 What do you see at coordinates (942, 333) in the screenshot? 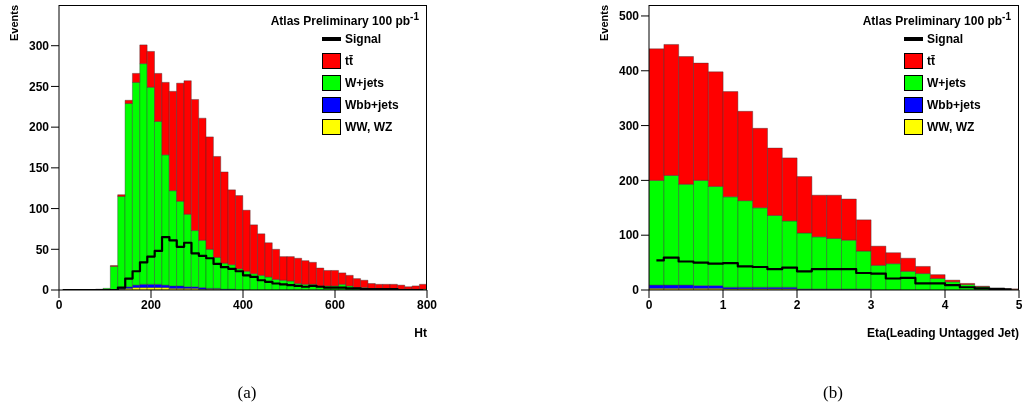
I see `x-axis-title: Eta(Leading Untagged Jet)` at bounding box center [942, 333].